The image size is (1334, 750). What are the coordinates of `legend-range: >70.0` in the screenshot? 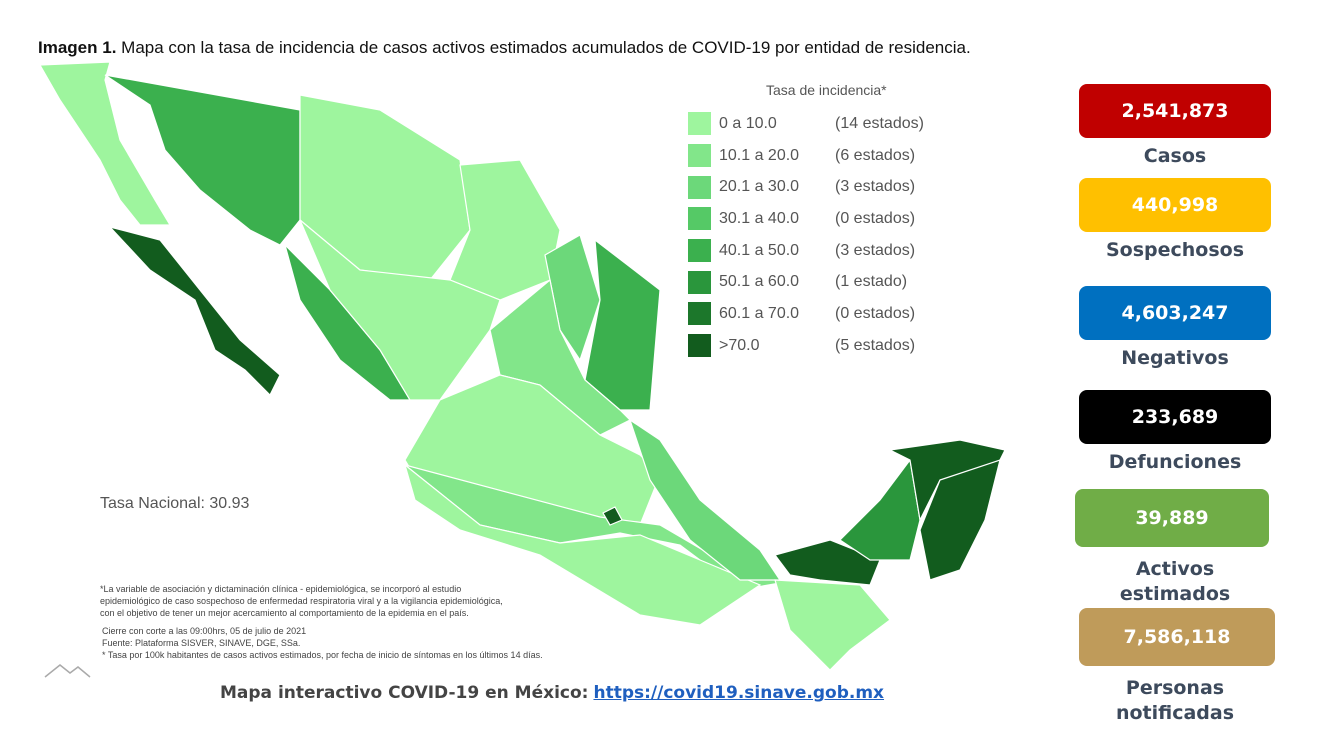 It's located at (739, 345).